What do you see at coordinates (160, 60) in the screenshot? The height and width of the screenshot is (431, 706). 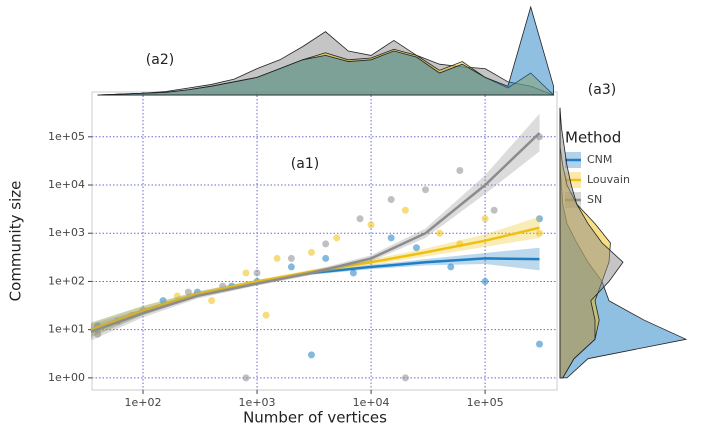 I see `annotation: (a2)` at bounding box center [160, 60].